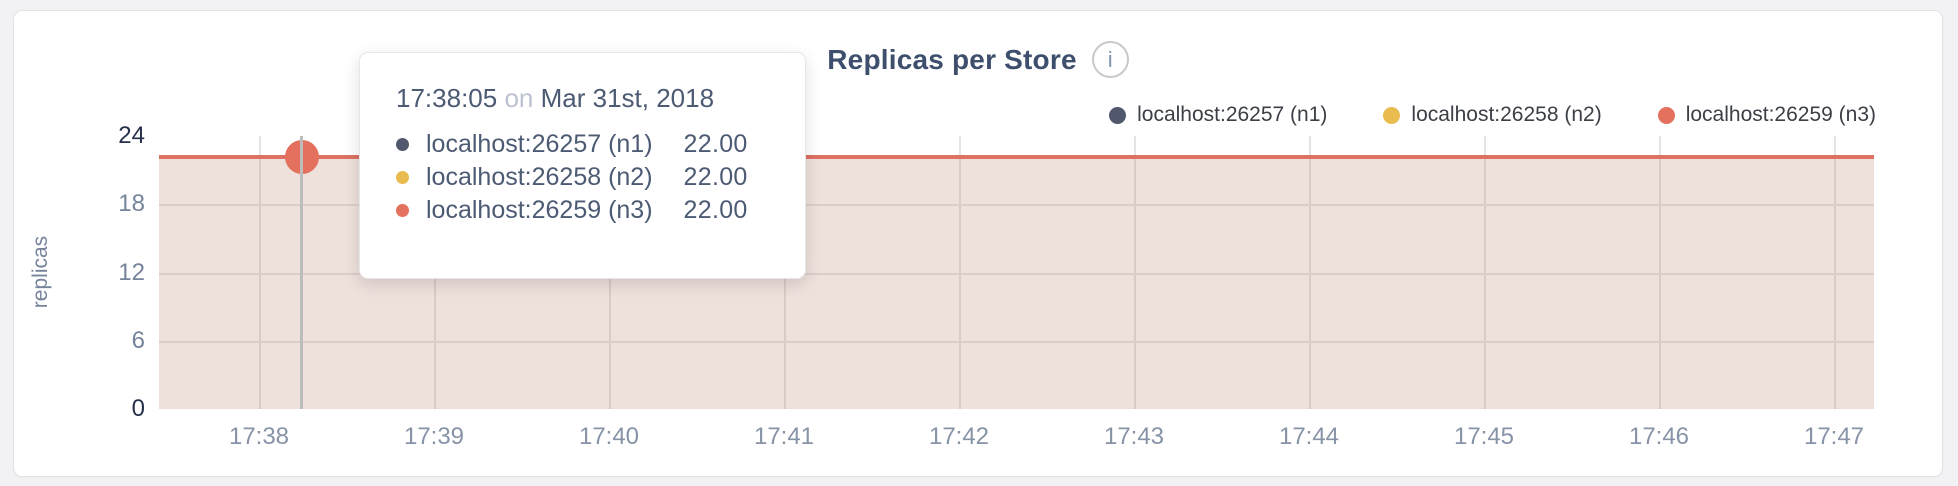  What do you see at coordinates (1484, 436) in the screenshot?
I see `x-tick-label: 17:45` at bounding box center [1484, 436].